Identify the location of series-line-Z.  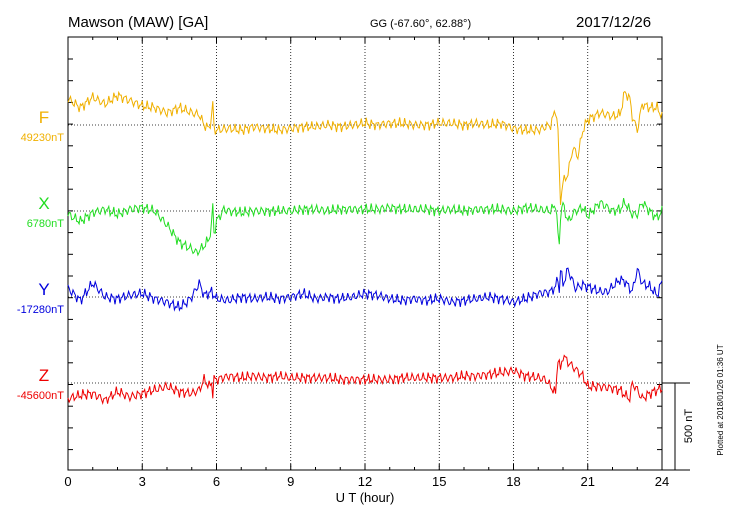
(365, 379).